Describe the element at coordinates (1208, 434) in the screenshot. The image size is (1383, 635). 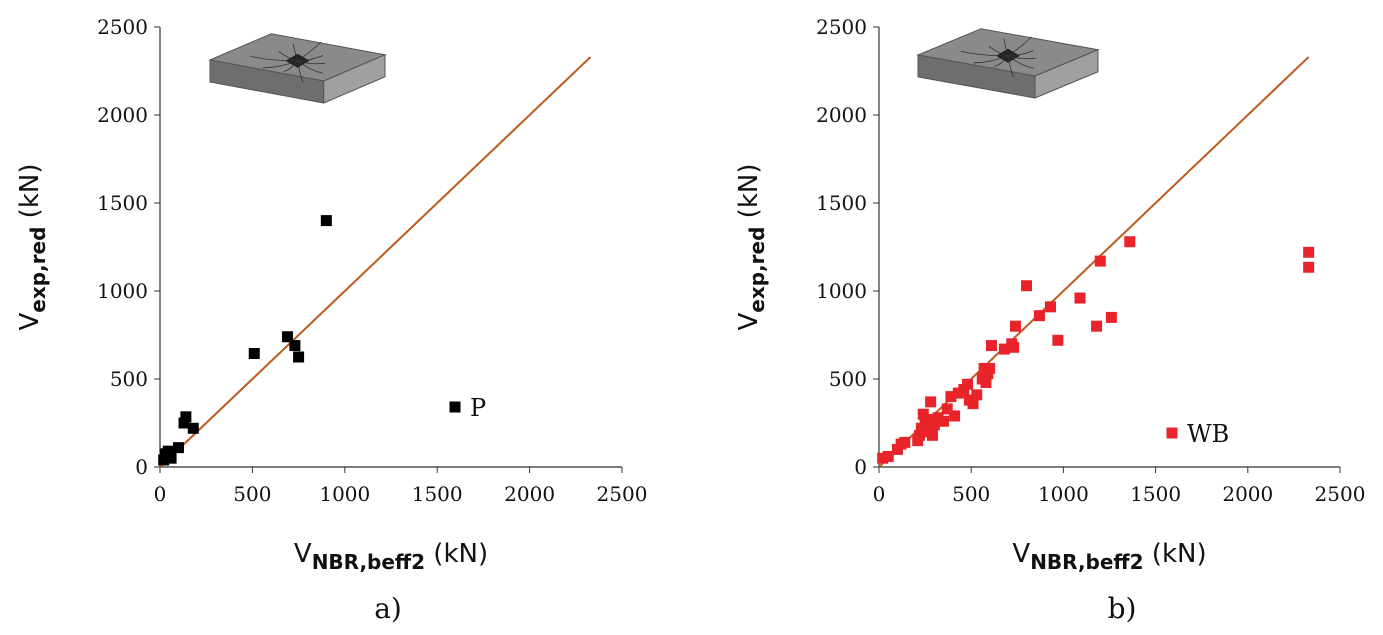
I see `legend-label: WB` at that location.